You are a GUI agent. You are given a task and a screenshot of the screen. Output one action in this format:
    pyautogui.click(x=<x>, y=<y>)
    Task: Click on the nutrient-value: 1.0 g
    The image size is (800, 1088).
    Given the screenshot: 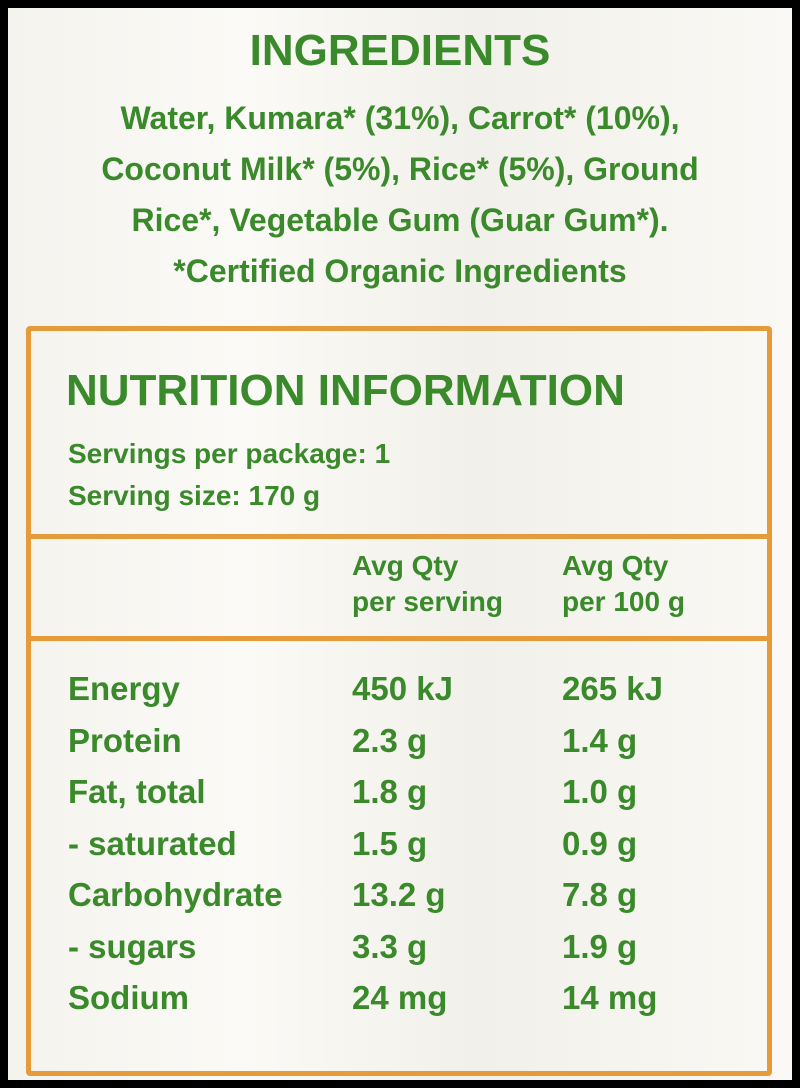 What is the action you would take?
    pyautogui.click(x=600, y=791)
    